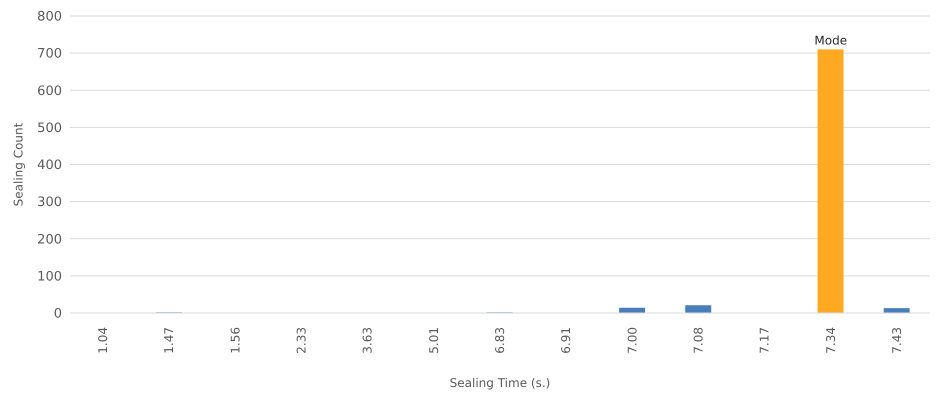  Describe the element at coordinates (235, 340) in the screenshot. I see `x-tick-label: 1.56` at that location.